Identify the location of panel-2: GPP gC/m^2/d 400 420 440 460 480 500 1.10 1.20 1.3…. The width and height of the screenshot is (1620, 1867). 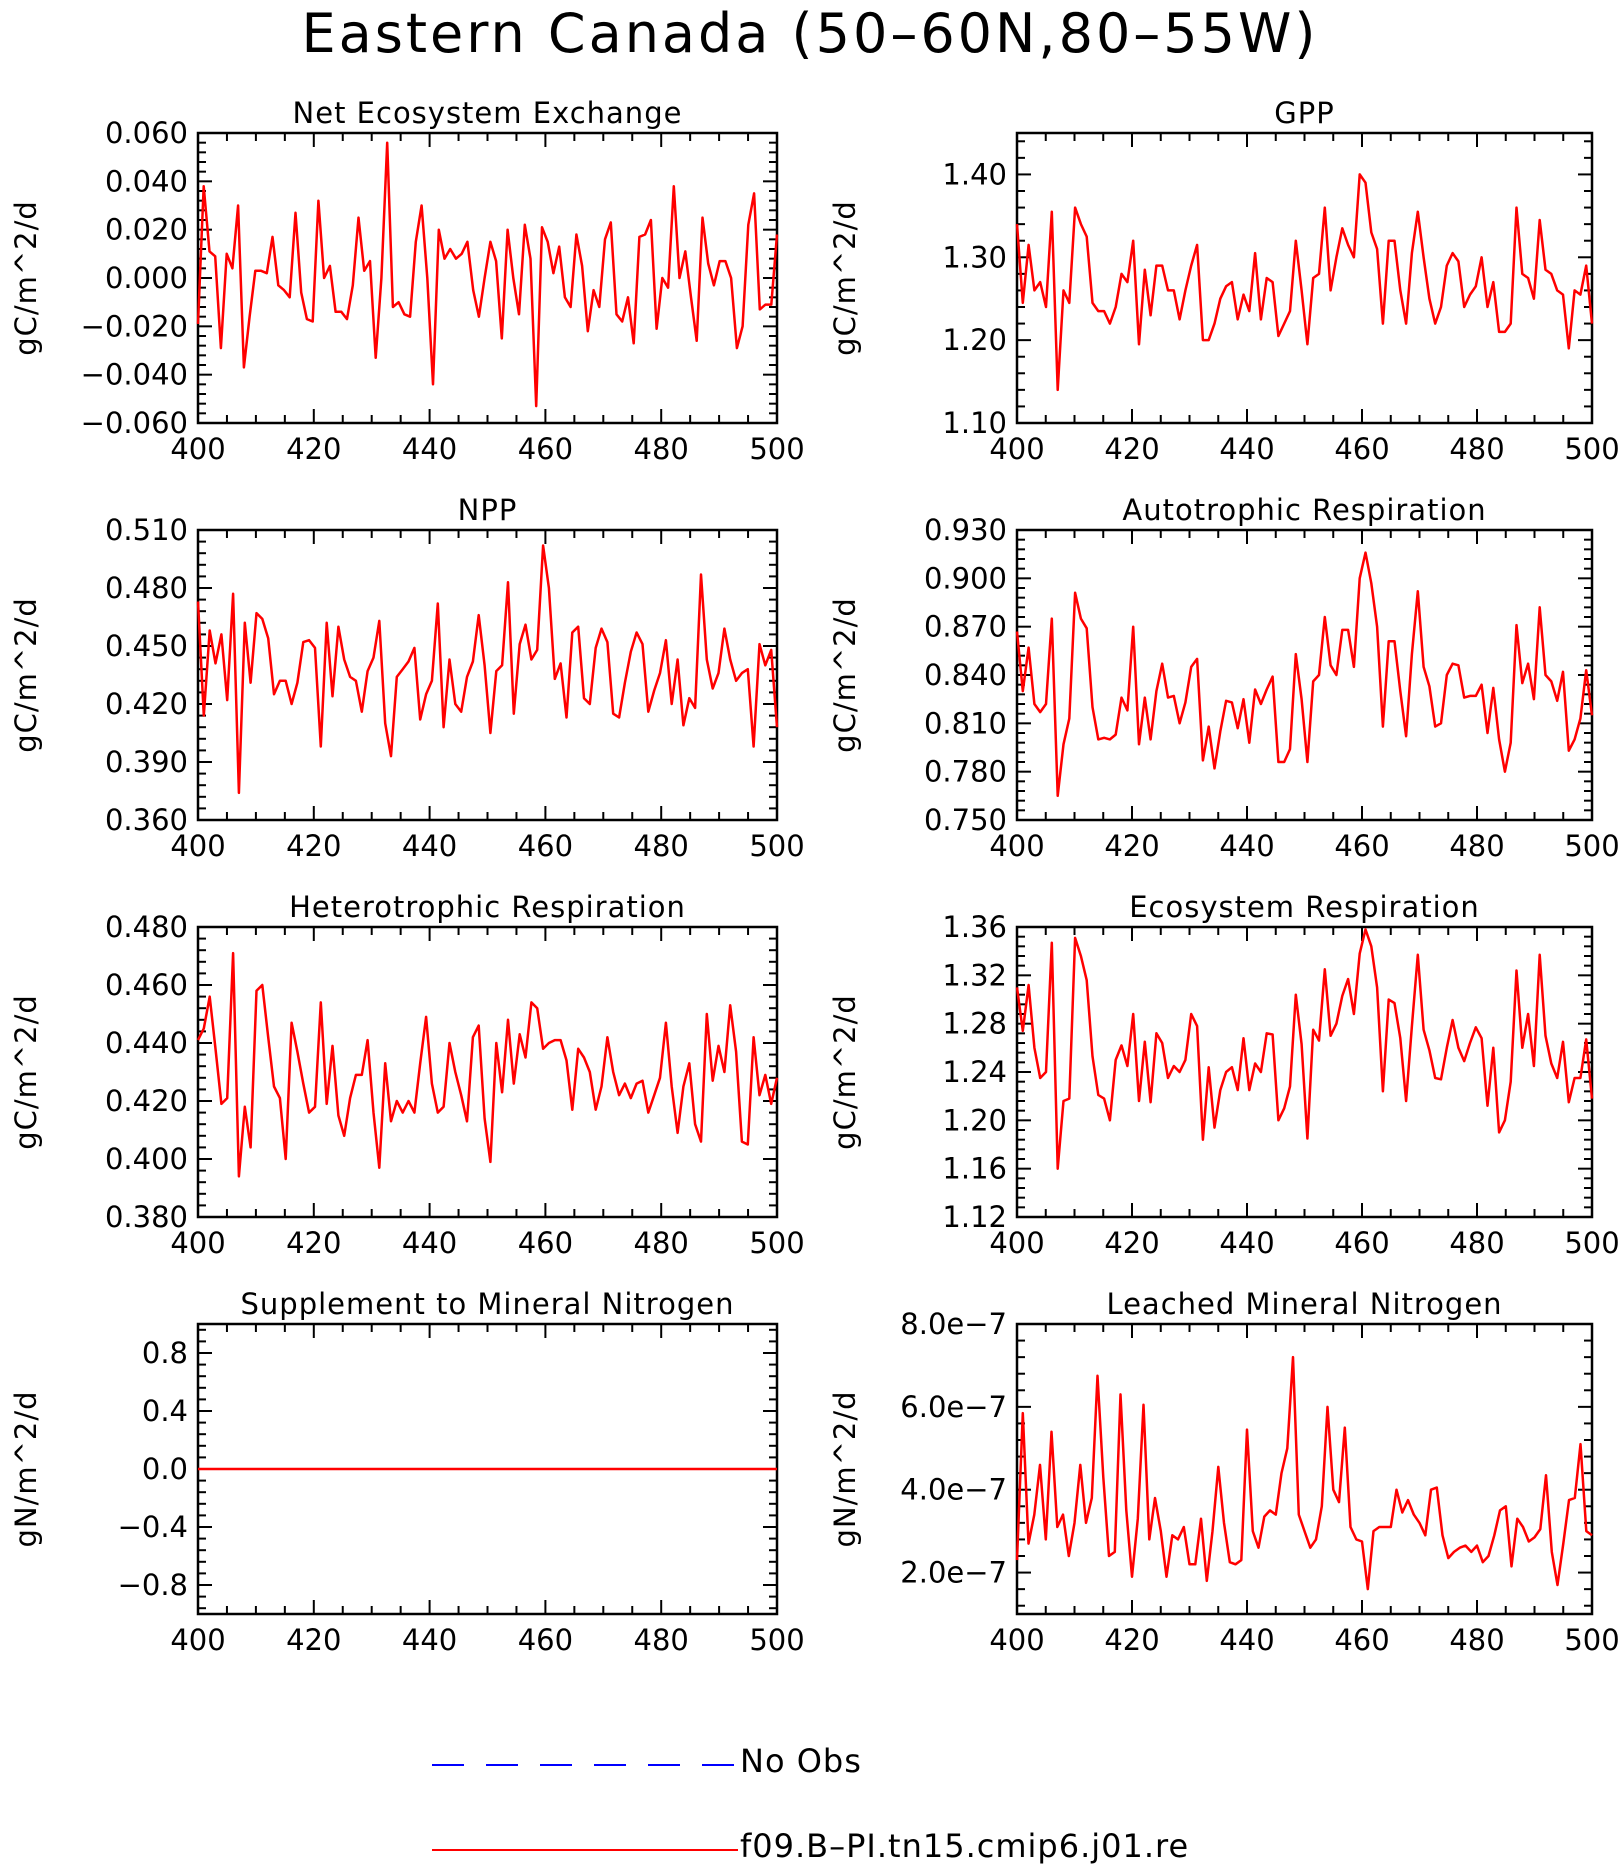
(1224, 281).